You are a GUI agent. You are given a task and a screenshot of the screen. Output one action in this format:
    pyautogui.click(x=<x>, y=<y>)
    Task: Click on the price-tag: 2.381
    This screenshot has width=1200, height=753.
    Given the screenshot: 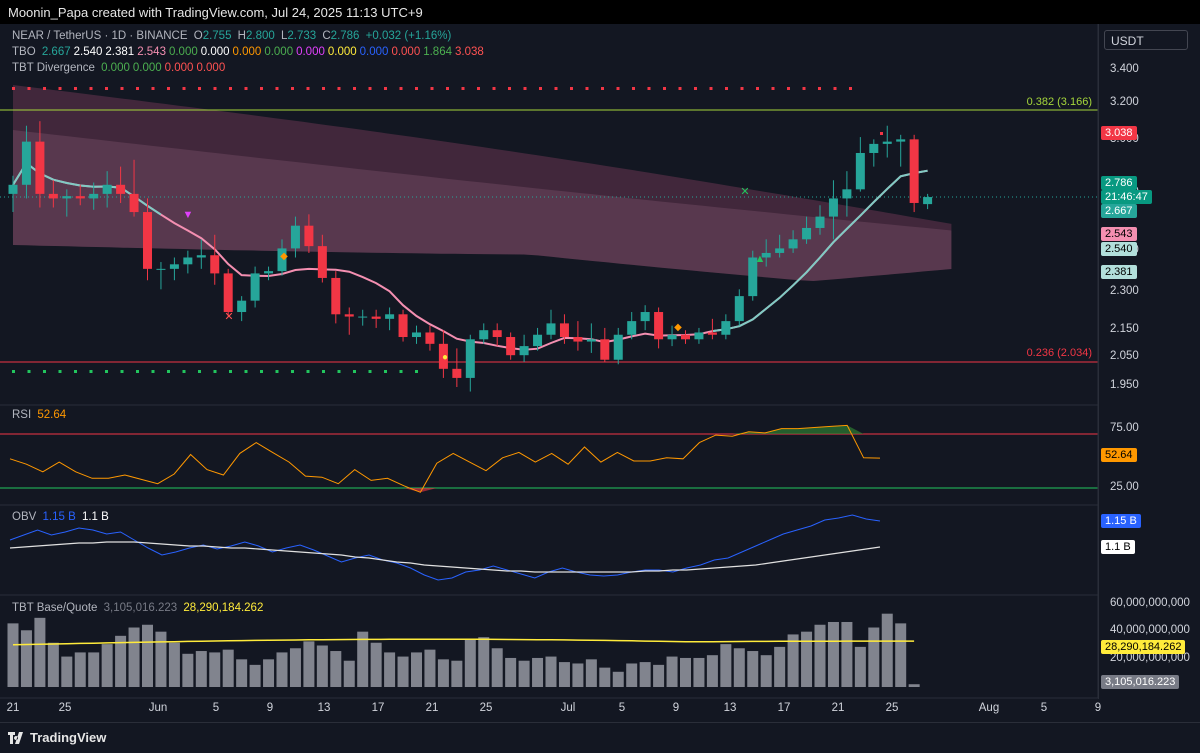 What is the action you would take?
    pyautogui.click(x=1119, y=272)
    